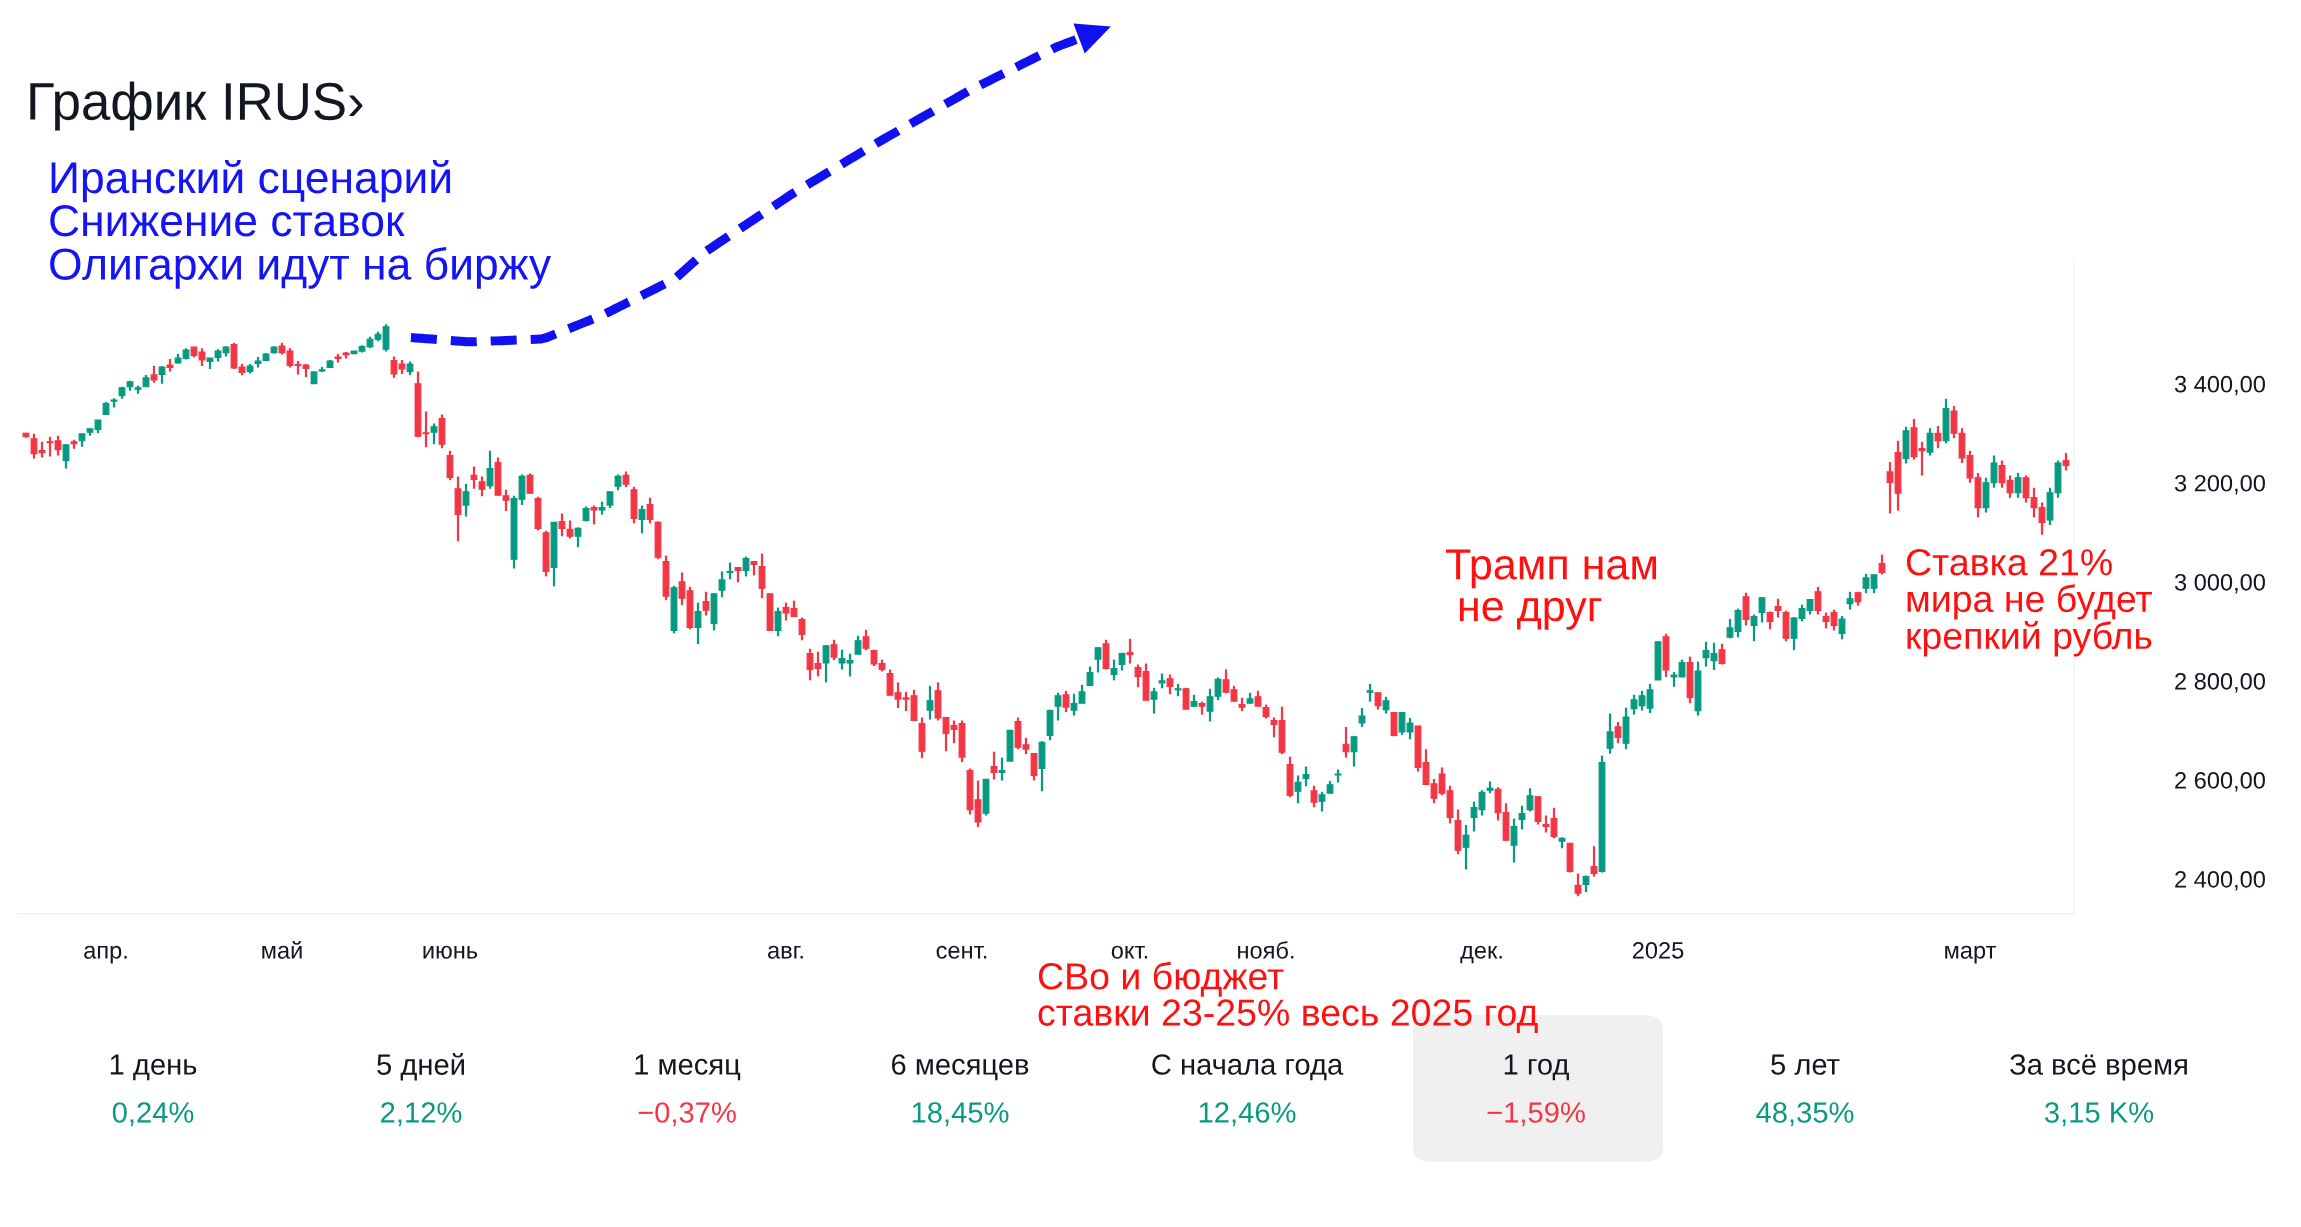 The height and width of the screenshot is (1227, 2301). I want to click on text: С начала года, so click(1248, 1067).